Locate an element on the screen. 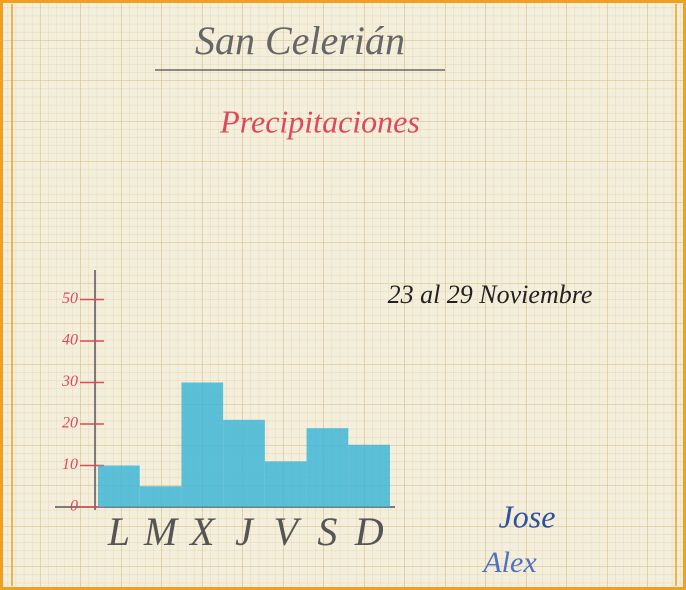 The width and height of the screenshot is (686, 590). y-tick-label: 40 is located at coordinates (70, 340).